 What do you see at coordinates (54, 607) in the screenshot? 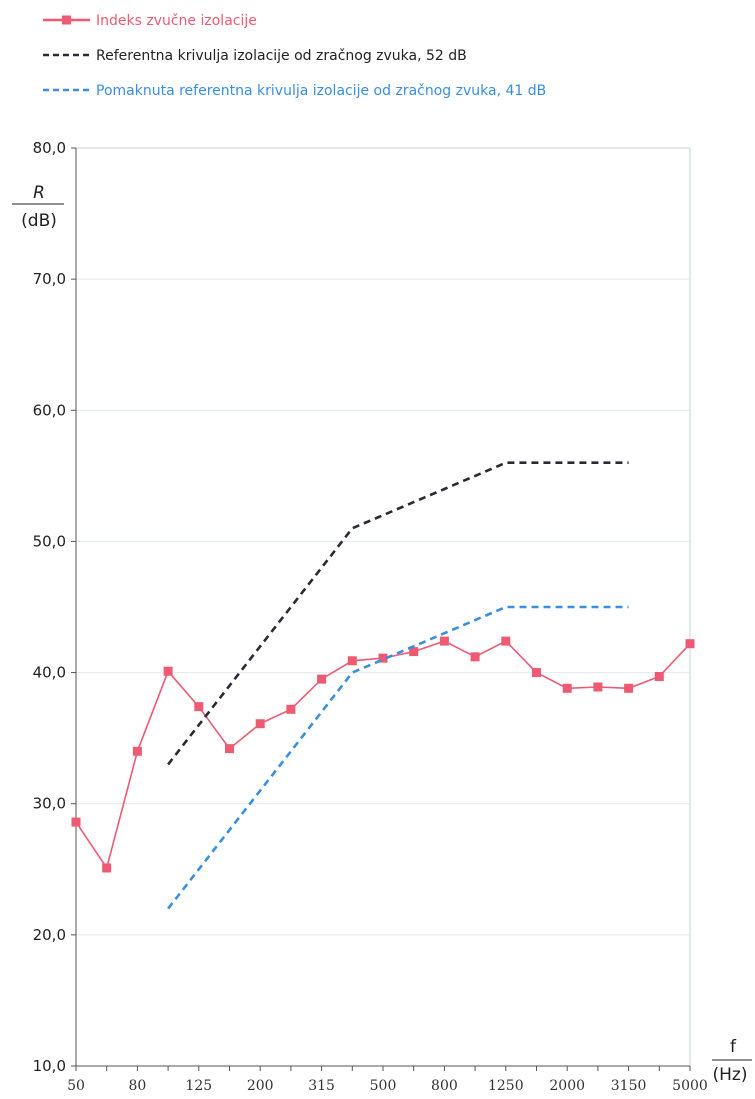
I see `y-axis-ticks: 10,0 20,0 30,0 40,0 50,0 60,0 70,0 80,0` at bounding box center [54, 607].